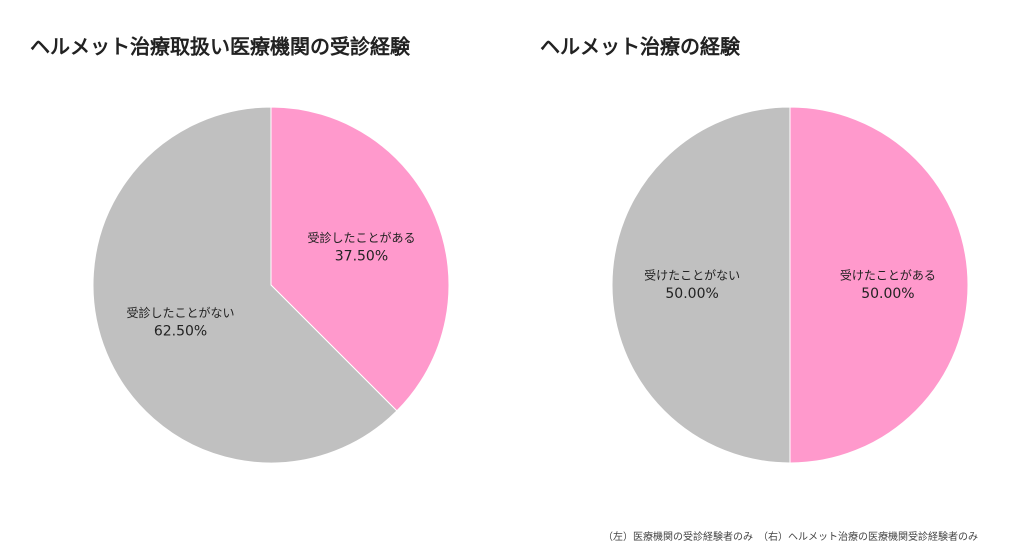 The image size is (1024, 553). What do you see at coordinates (180, 331) in the screenshot?
I see `value-label: 62.50%` at bounding box center [180, 331].